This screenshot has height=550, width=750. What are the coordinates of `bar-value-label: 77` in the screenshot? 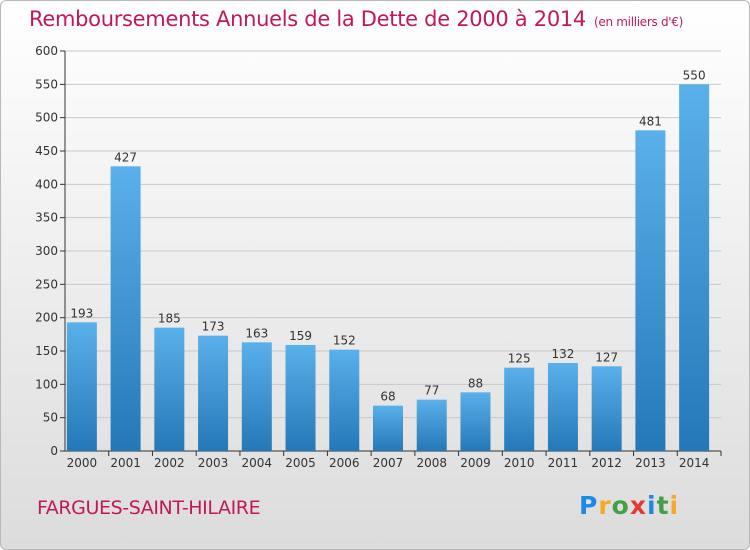 It's located at (431, 391).